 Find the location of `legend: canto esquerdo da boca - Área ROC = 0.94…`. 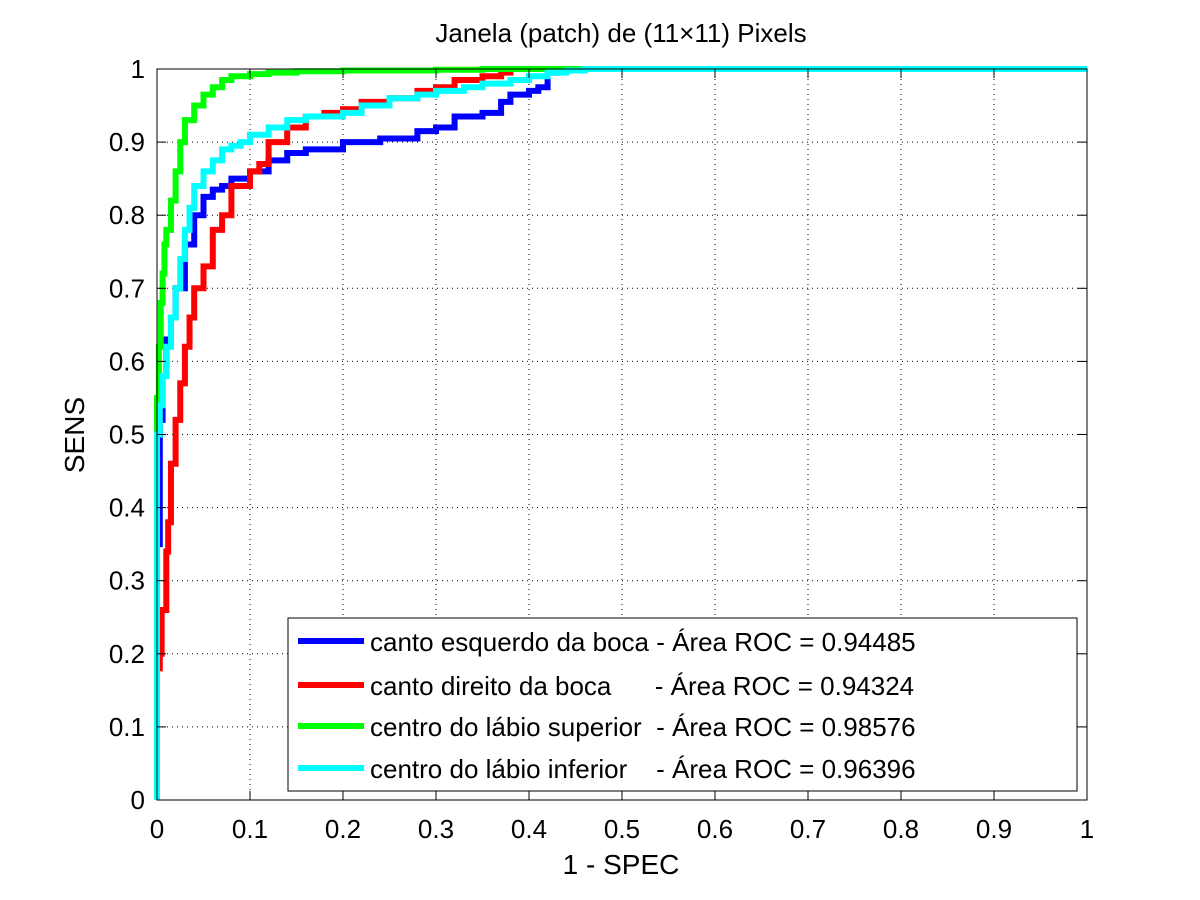

legend: canto esquerdo da boca - Área ROC = 0.94… is located at coordinates (682, 704).